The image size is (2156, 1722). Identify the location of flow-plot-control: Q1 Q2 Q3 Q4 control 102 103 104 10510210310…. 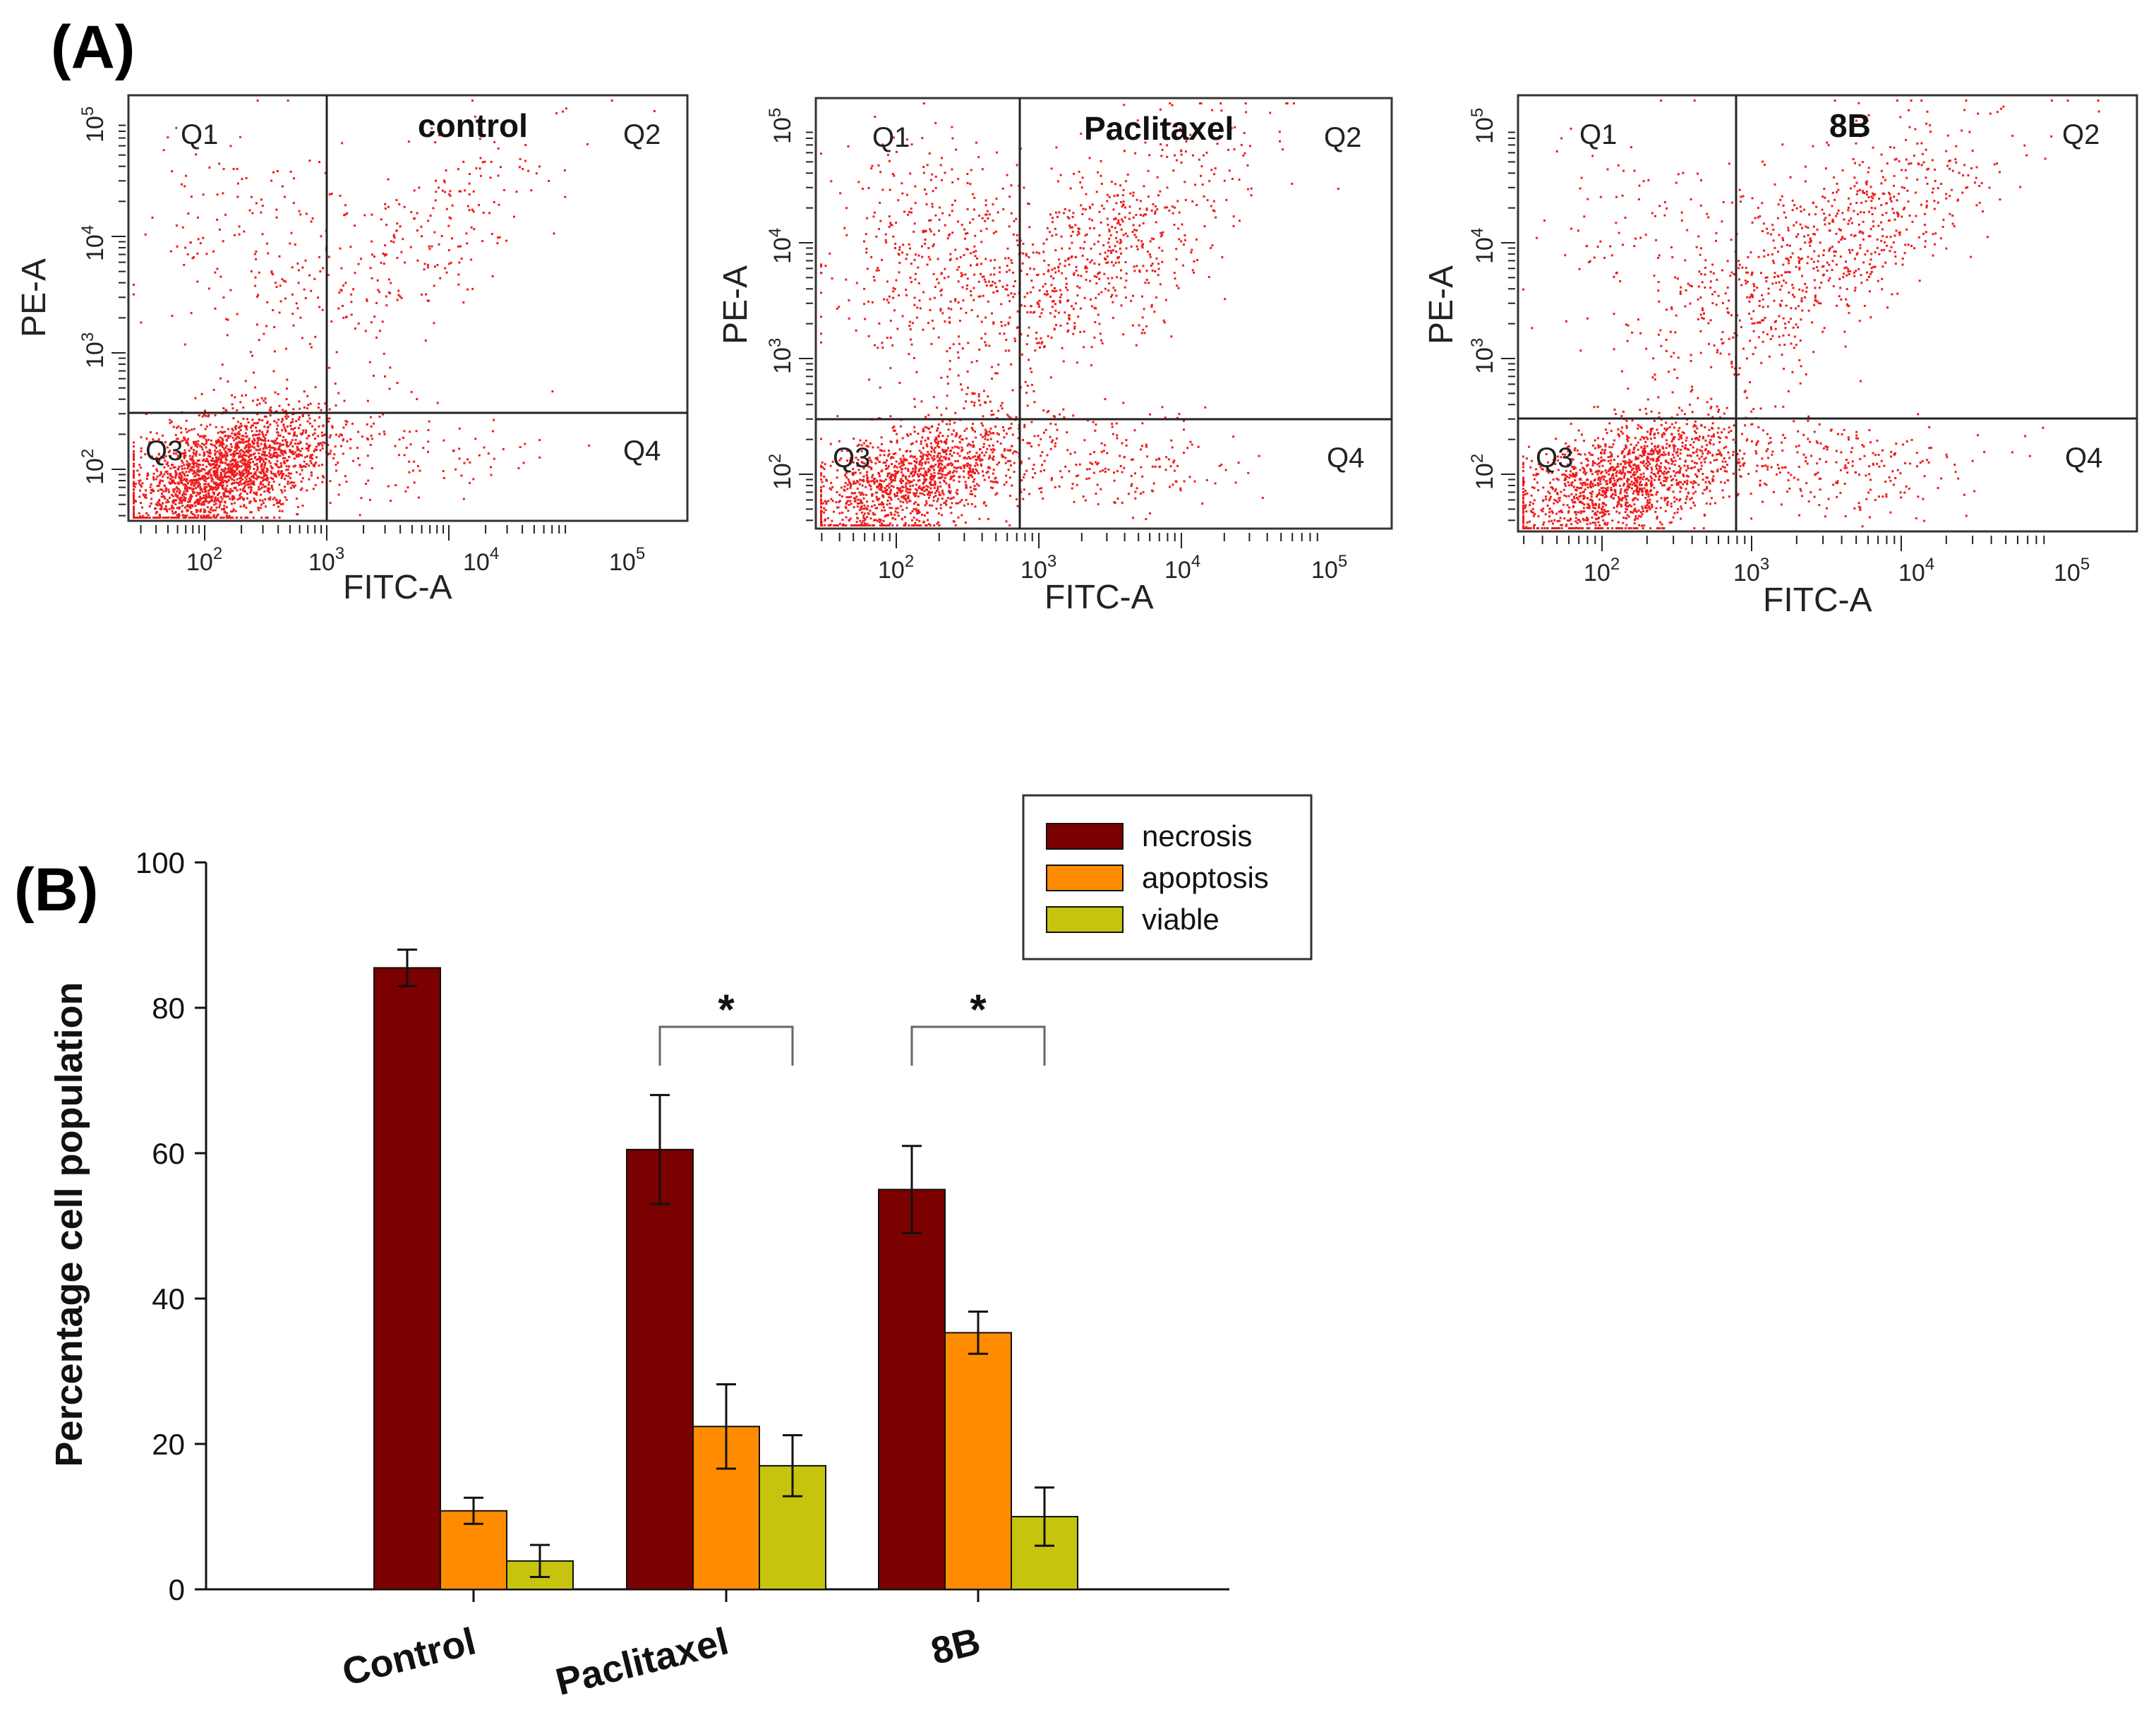
(352, 350).